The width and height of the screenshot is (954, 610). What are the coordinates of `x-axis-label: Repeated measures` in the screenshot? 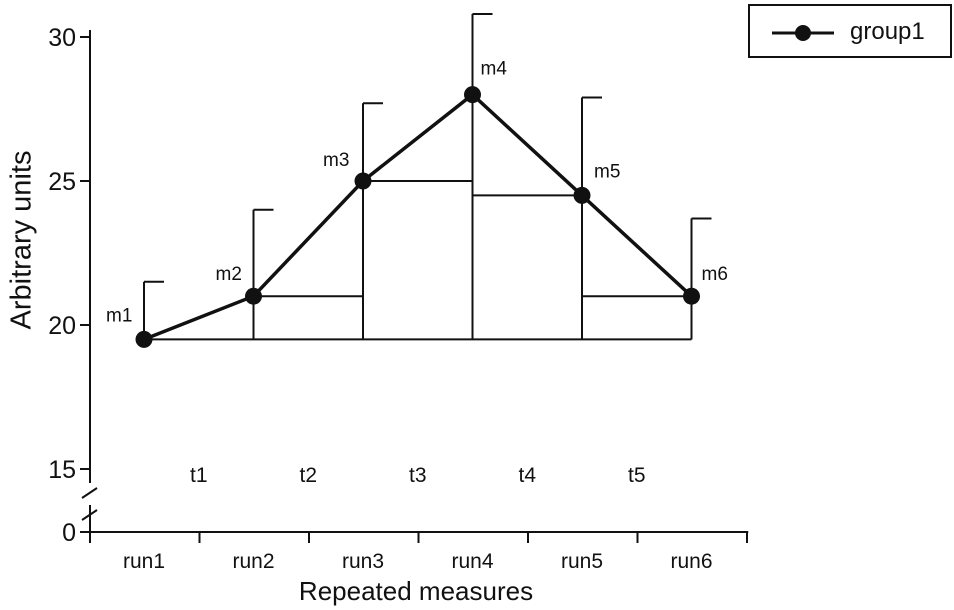 It's located at (416, 591).